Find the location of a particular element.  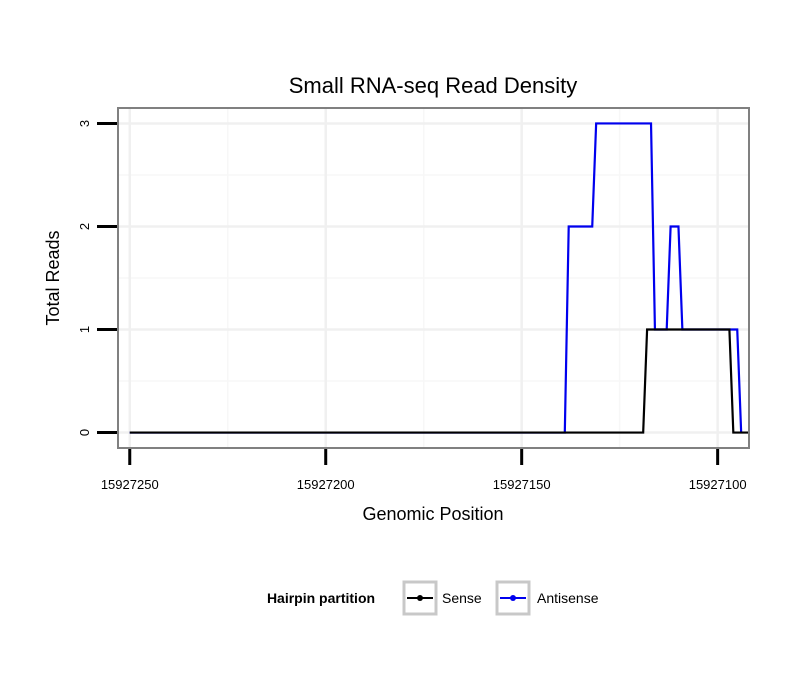

y-tick-label: 1 is located at coordinates (84, 329).